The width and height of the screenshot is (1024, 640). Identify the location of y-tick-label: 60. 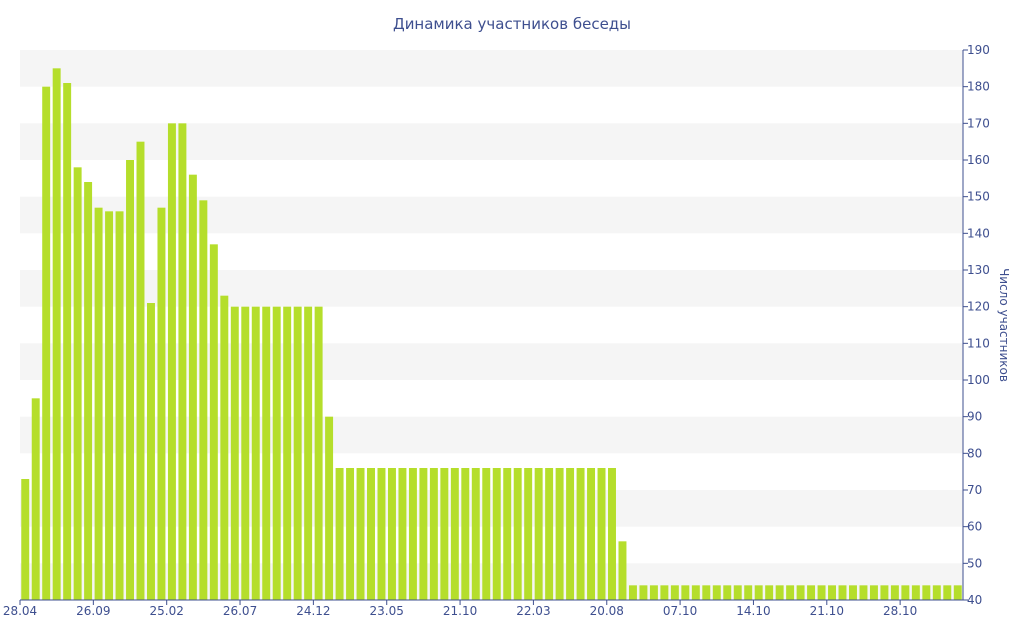
(974, 527).